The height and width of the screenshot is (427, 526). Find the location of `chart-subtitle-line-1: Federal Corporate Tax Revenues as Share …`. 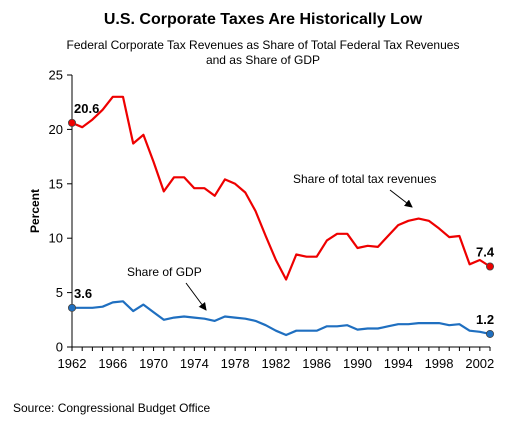

chart-subtitle-line-1: Federal Corporate Tax Revenues as Share … is located at coordinates (263, 45).